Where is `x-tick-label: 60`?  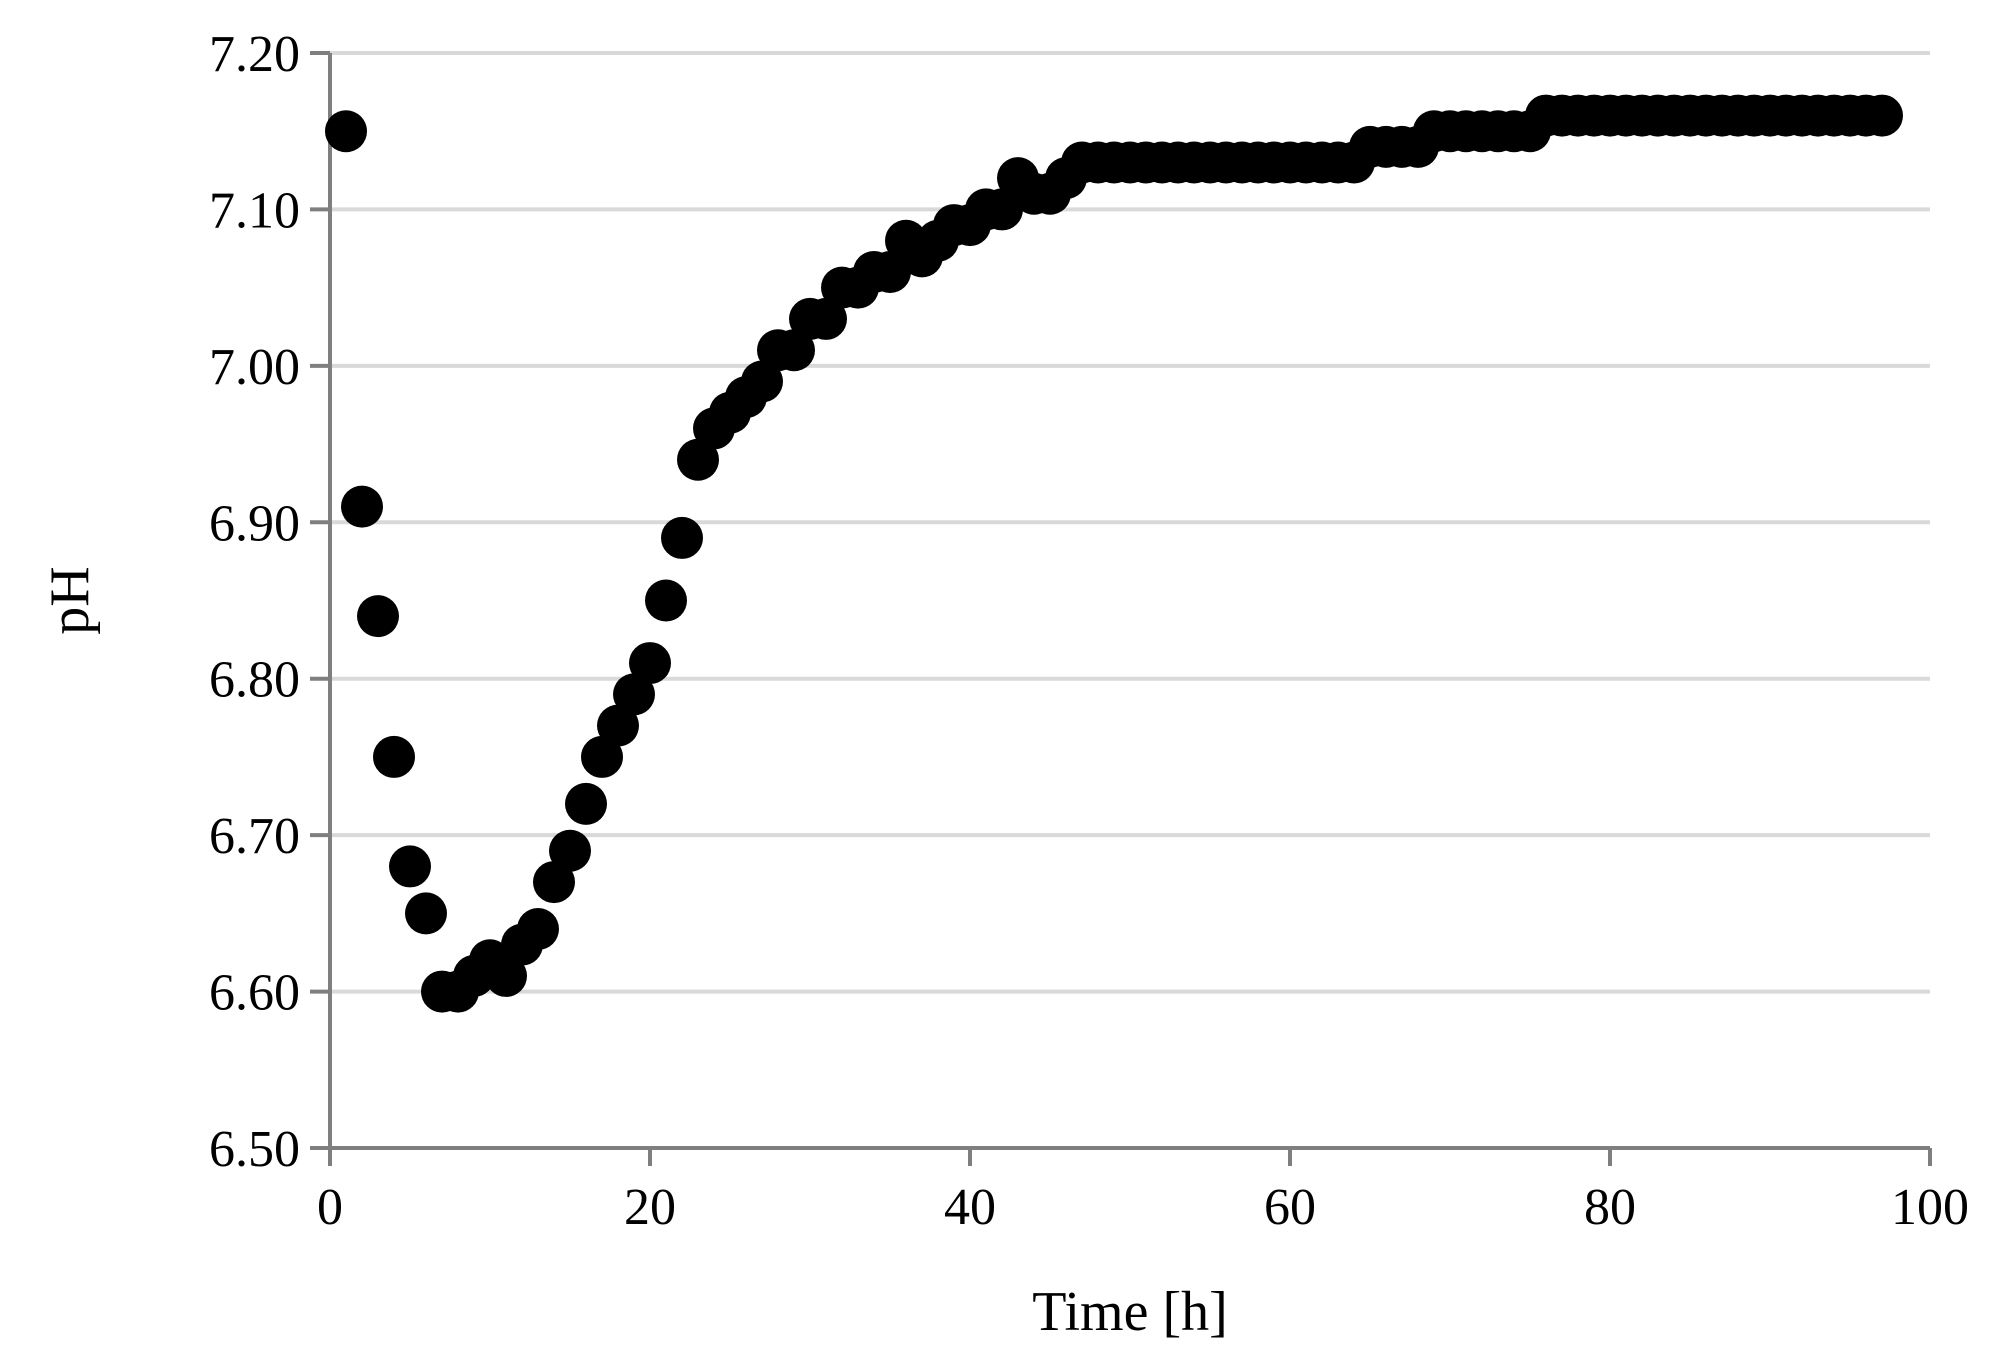 x-tick-label: 60 is located at coordinates (1290, 1207).